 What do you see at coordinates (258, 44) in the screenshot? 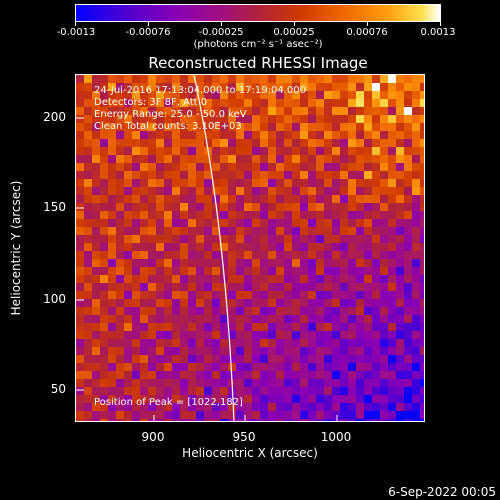
I see `colorbar-units-label: (photons cm⁻² s⁻¹ asec⁻²)` at bounding box center [258, 44].